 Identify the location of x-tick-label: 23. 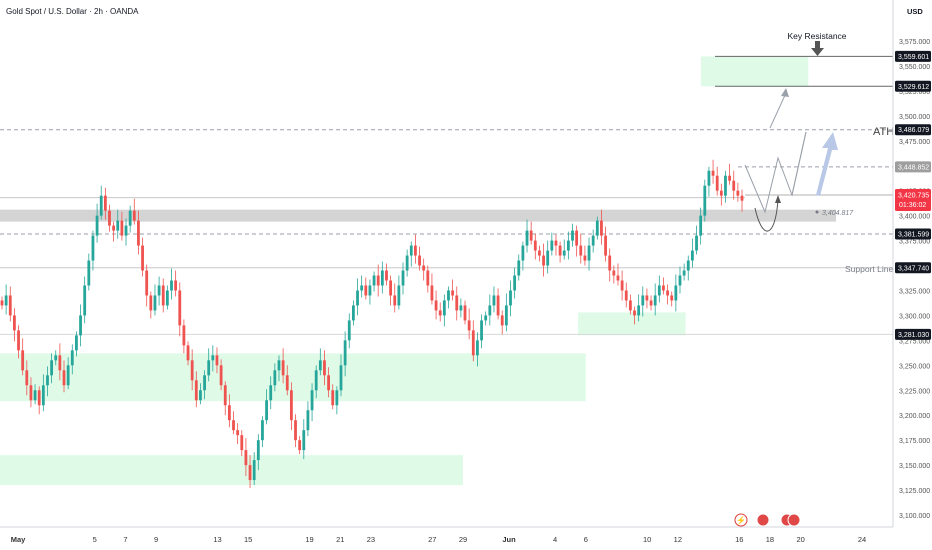
(371, 539).